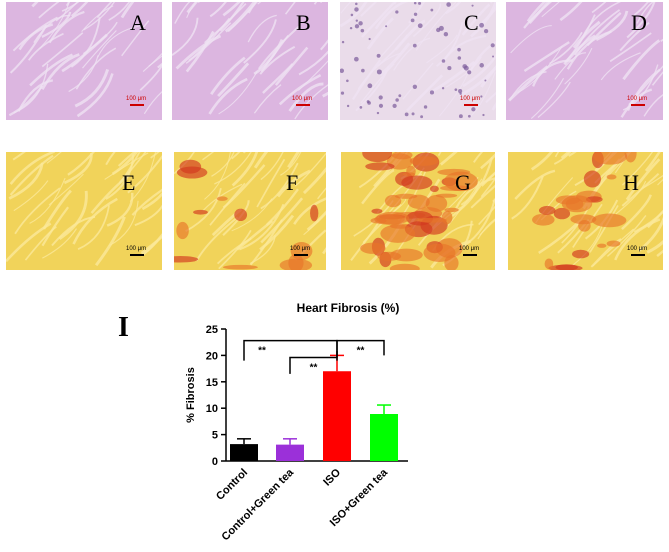  What do you see at coordinates (215, 436) in the screenshot?
I see `y-tick-label: 5` at bounding box center [215, 436].